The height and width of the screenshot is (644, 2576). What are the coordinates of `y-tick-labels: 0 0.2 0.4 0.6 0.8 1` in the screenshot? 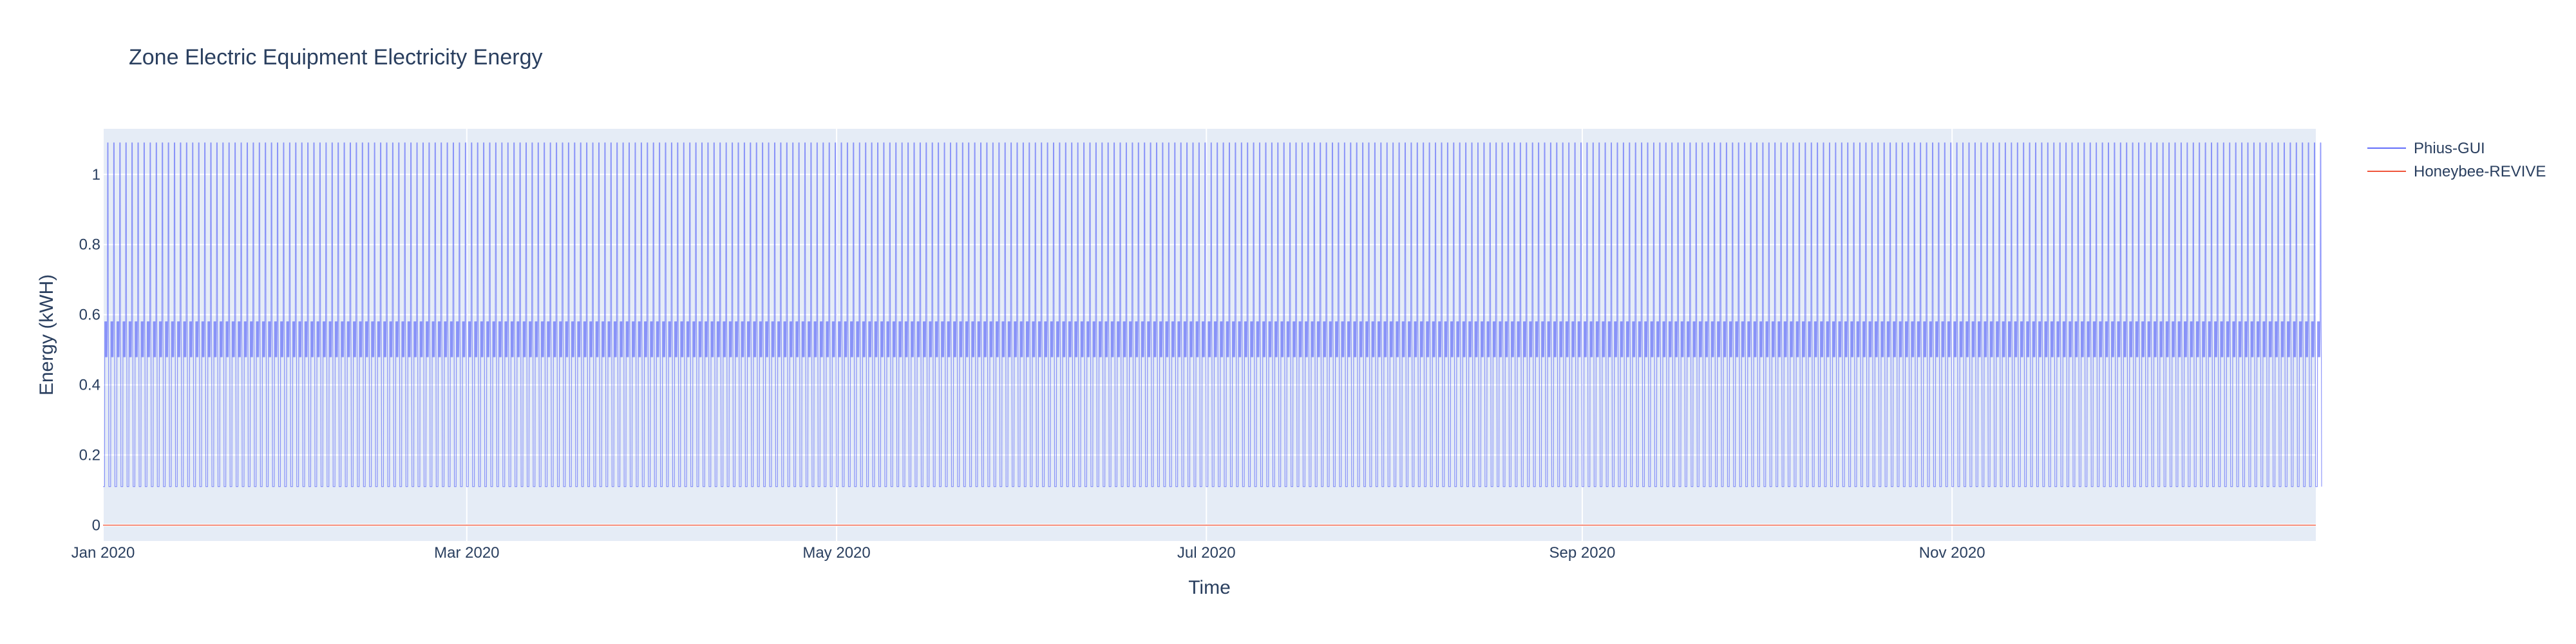 It's located at (89, 350).